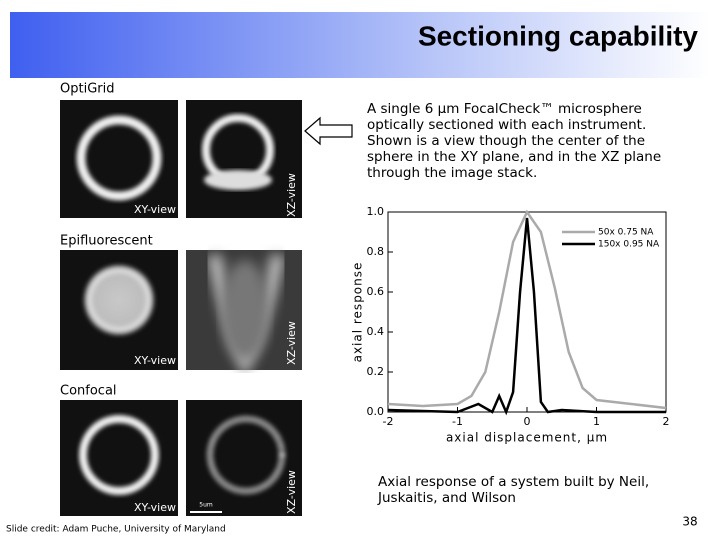 Image resolution: width=720 pixels, height=540 pixels. Describe the element at coordinates (119, 300) in the screenshot. I see `disc` at that location.